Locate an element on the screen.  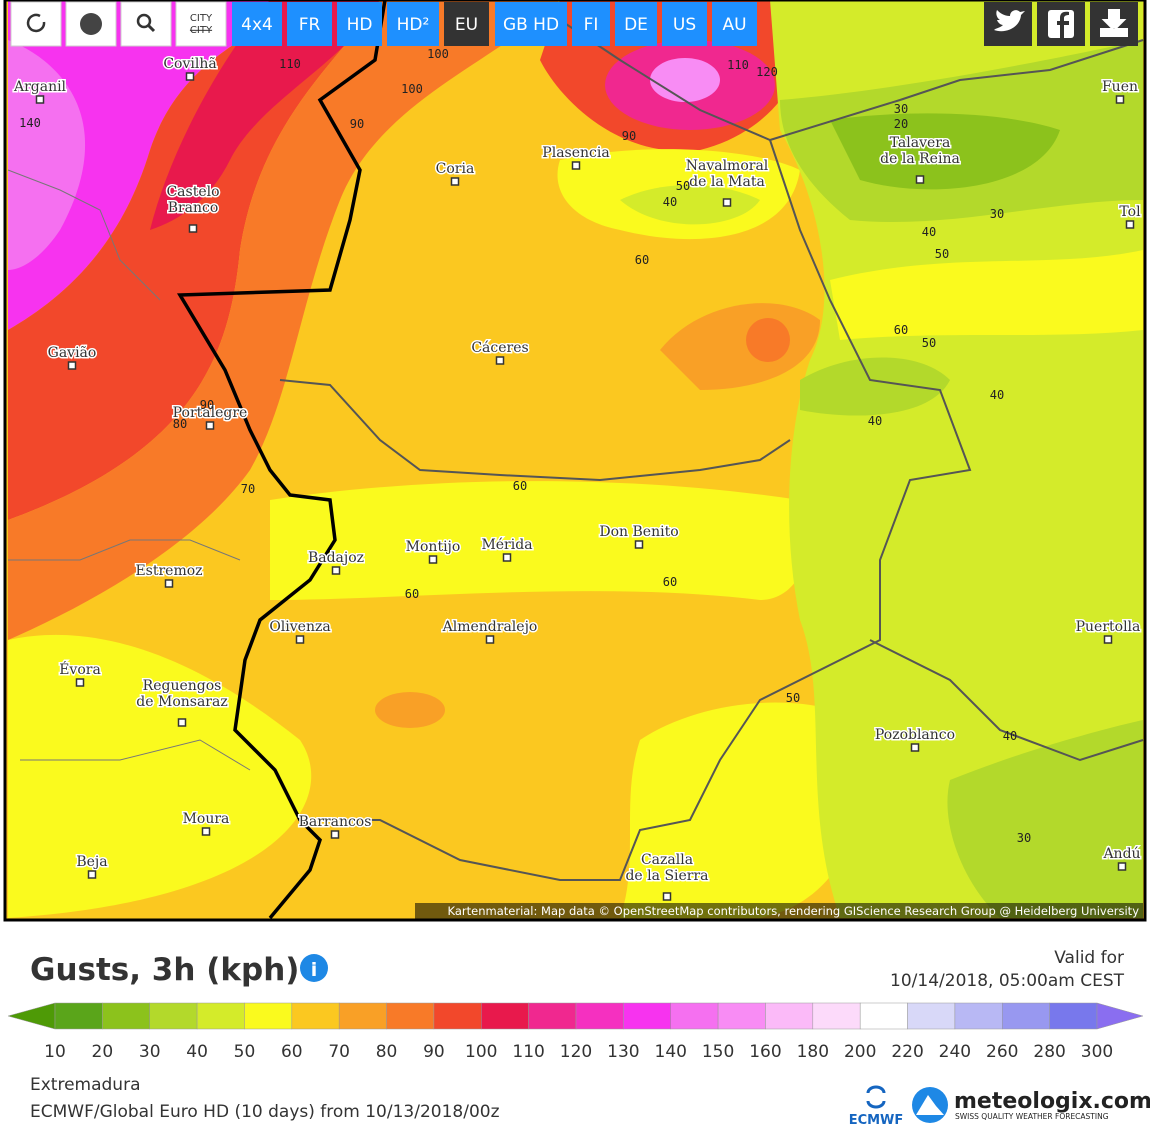
city-name: Olivenza is located at coordinates (299, 627).